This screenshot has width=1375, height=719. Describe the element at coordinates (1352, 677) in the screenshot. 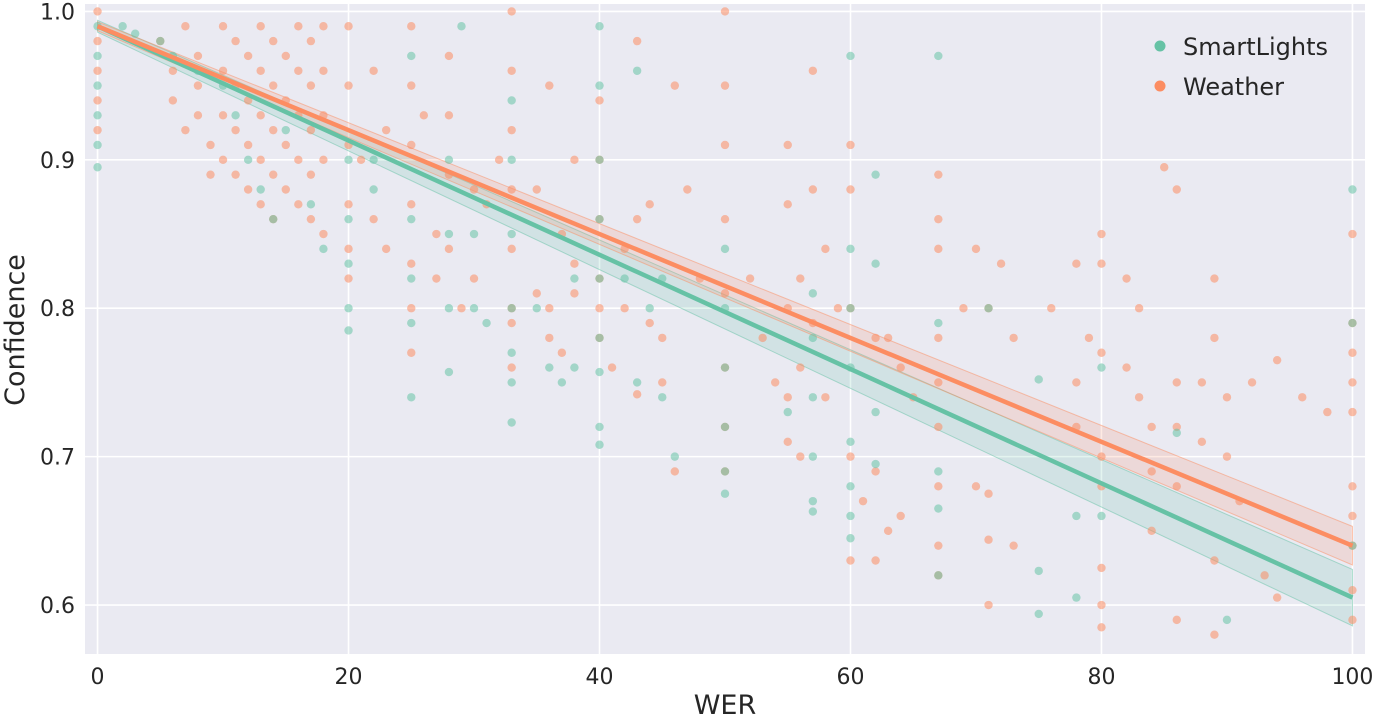

I see `x-tick-label: 100` at that location.